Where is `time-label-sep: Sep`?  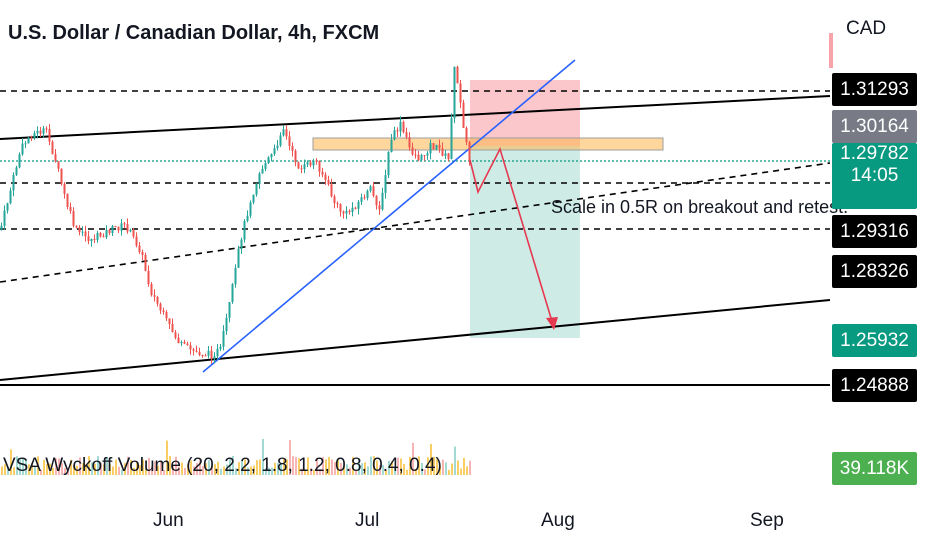
time-label-sep: Sep is located at coordinates (767, 520).